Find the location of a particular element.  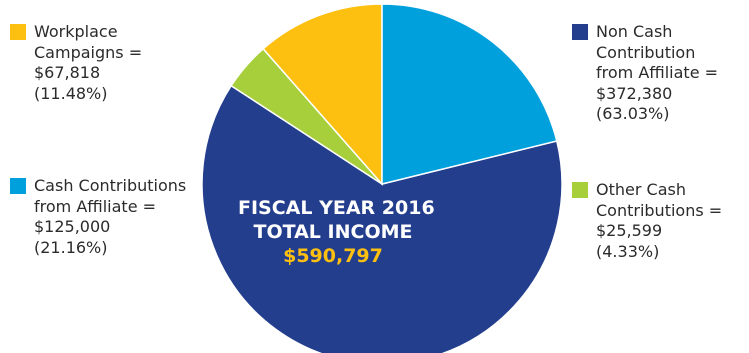

legend-noncash-line-4: $372,380 is located at coordinates (634, 93).